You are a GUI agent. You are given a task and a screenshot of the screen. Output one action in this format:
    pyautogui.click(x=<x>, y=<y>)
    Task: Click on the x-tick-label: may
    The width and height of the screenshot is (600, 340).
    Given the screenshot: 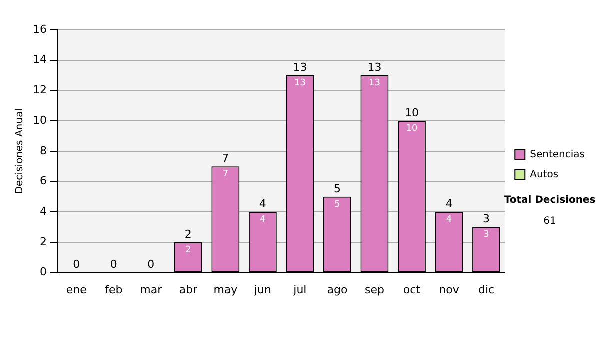 What is the action you would take?
    pyautogui.click(x=226, y=289)
    